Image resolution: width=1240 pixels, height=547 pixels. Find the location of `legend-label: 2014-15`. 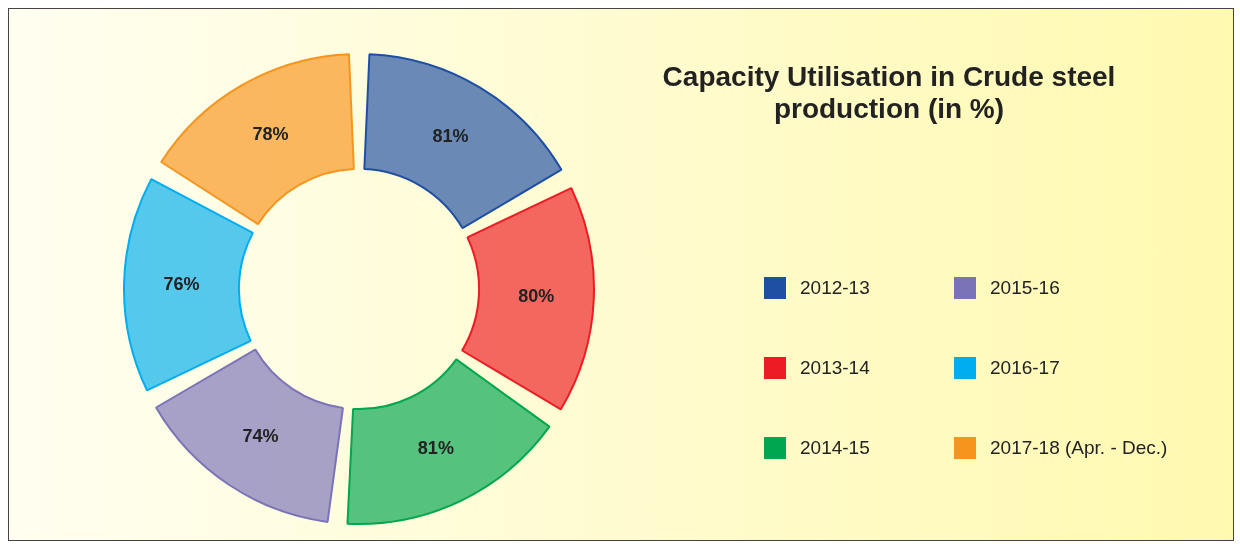

legend-label: 2014-15 is located at coordinates (835, 448).